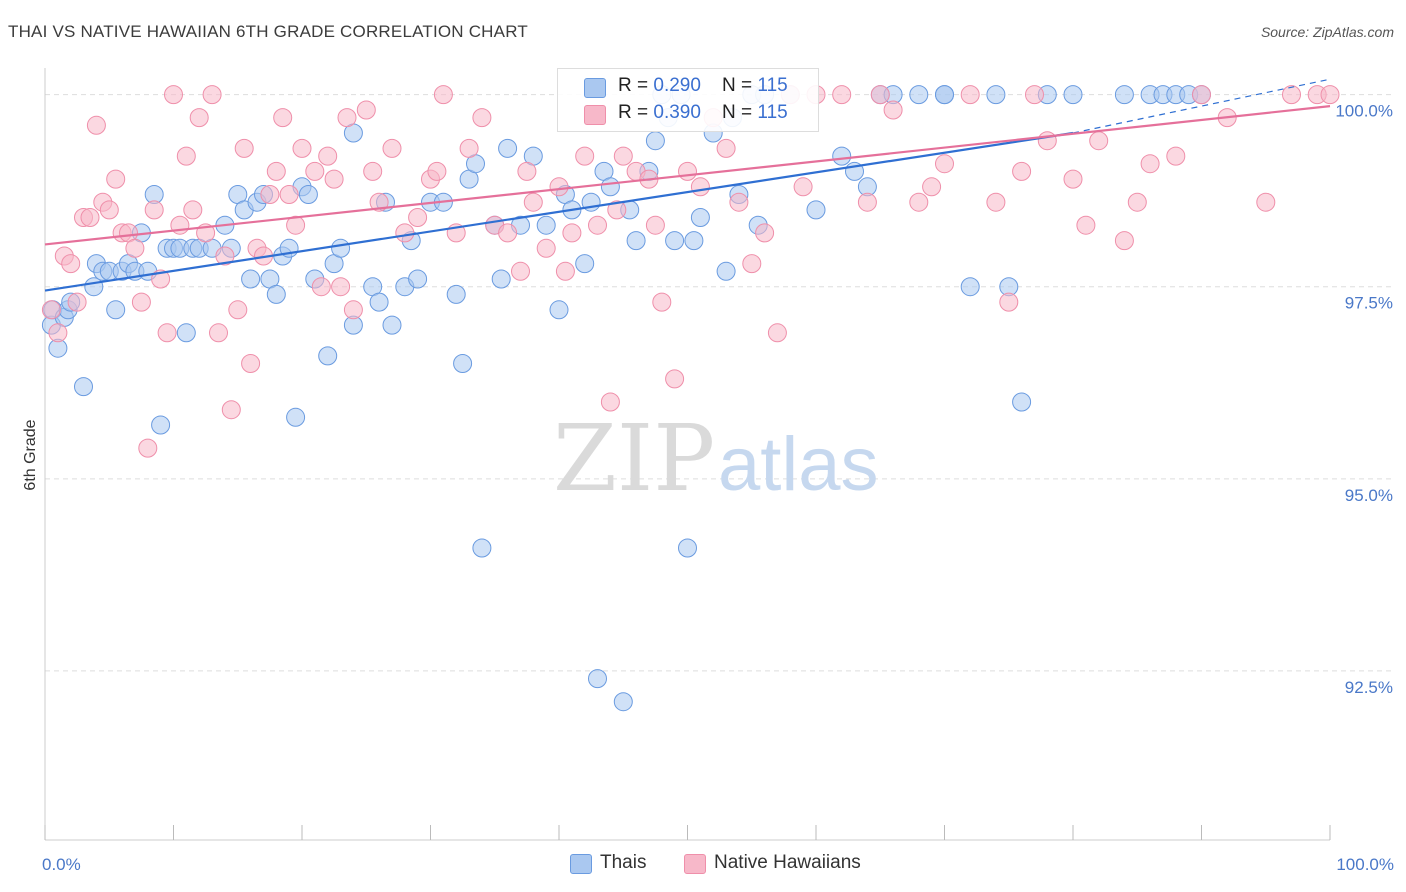 This screenshot has height=892, width=1406. What do you see at coordinates (703, 865) in the screenshot?
I see `series-legend: Thais Native Hawaiians` at bounding box center [703, 865].